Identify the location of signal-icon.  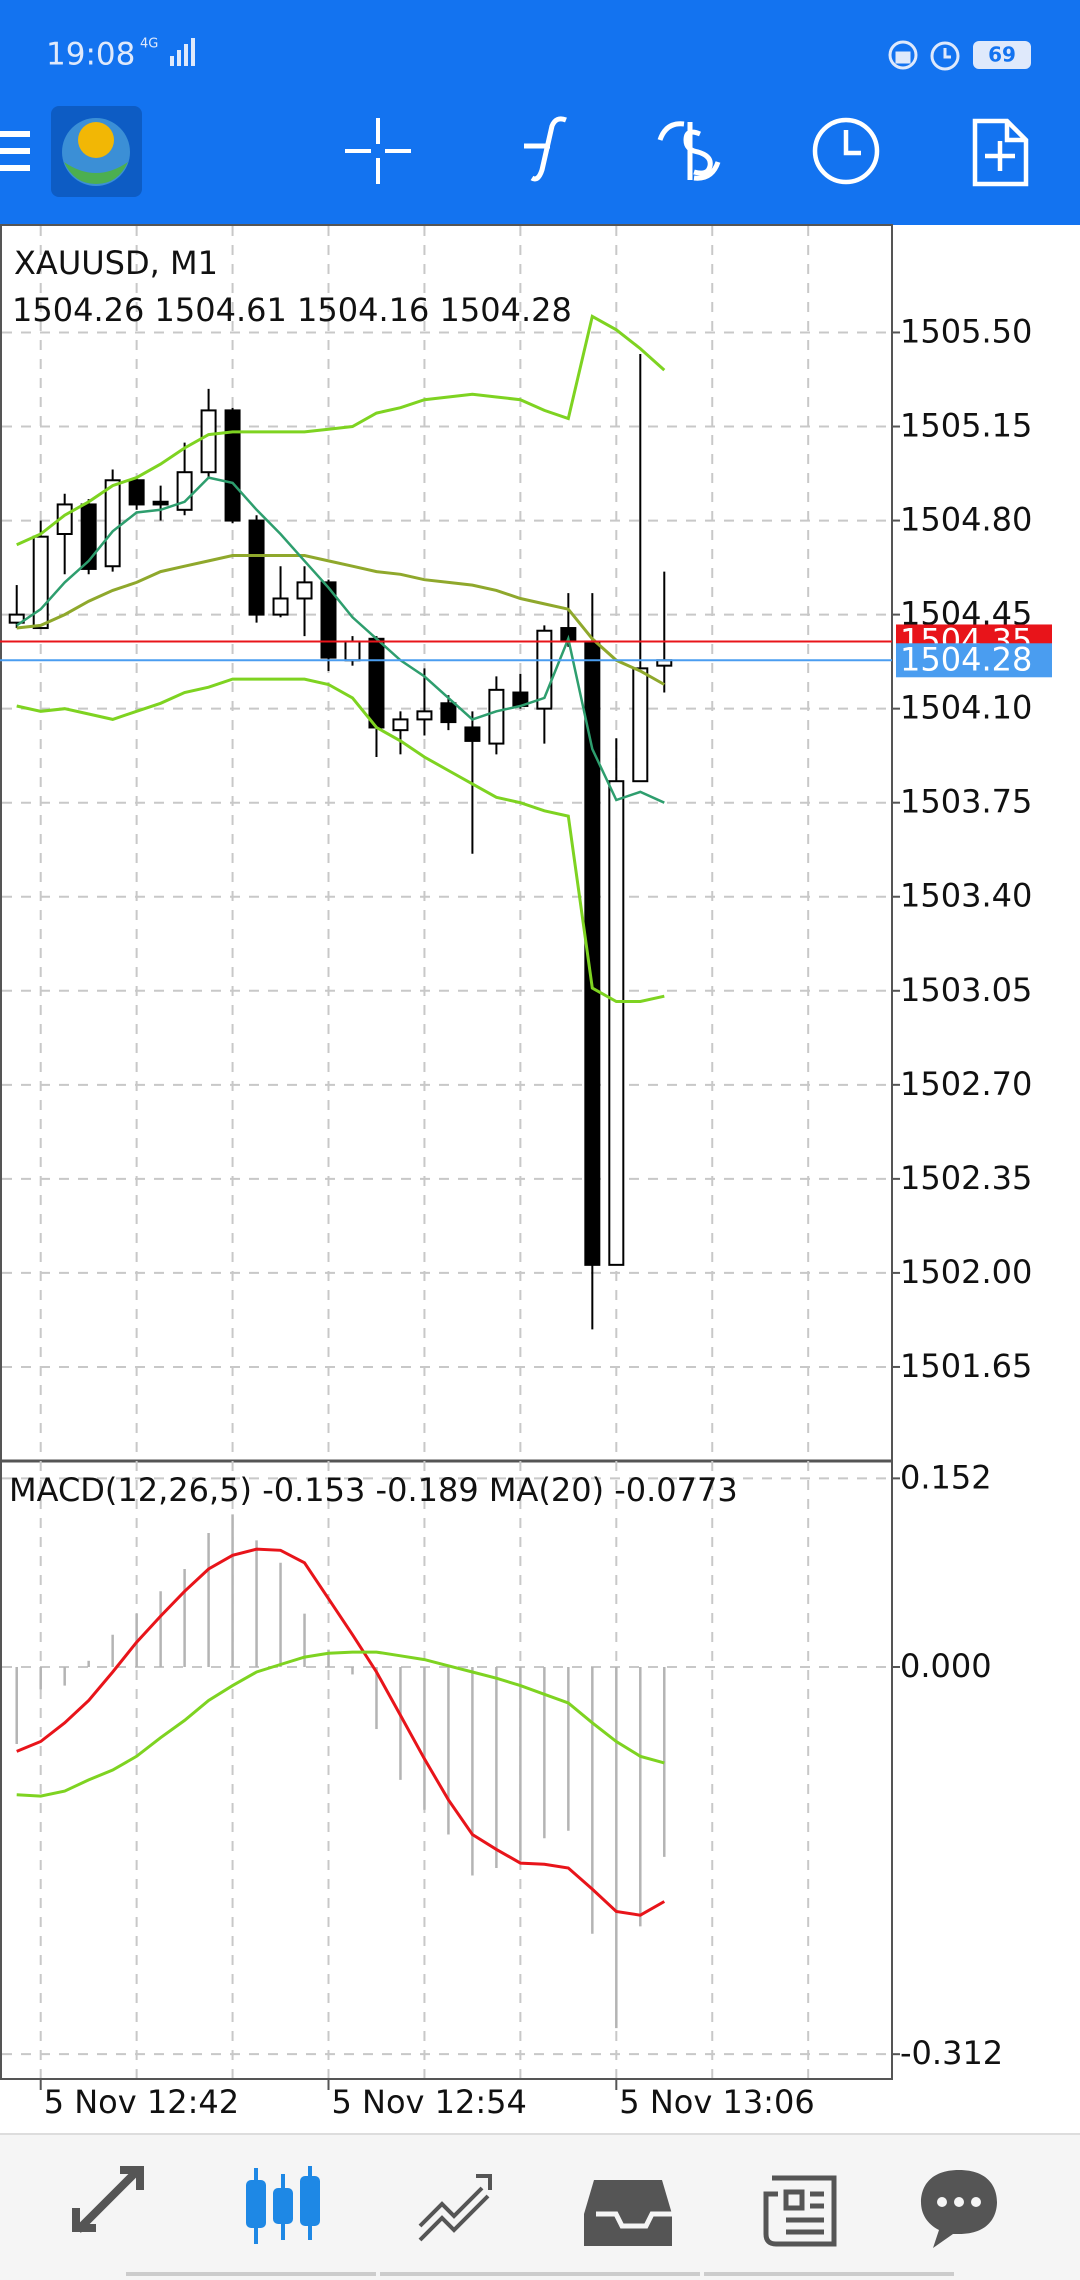
(182, 52).